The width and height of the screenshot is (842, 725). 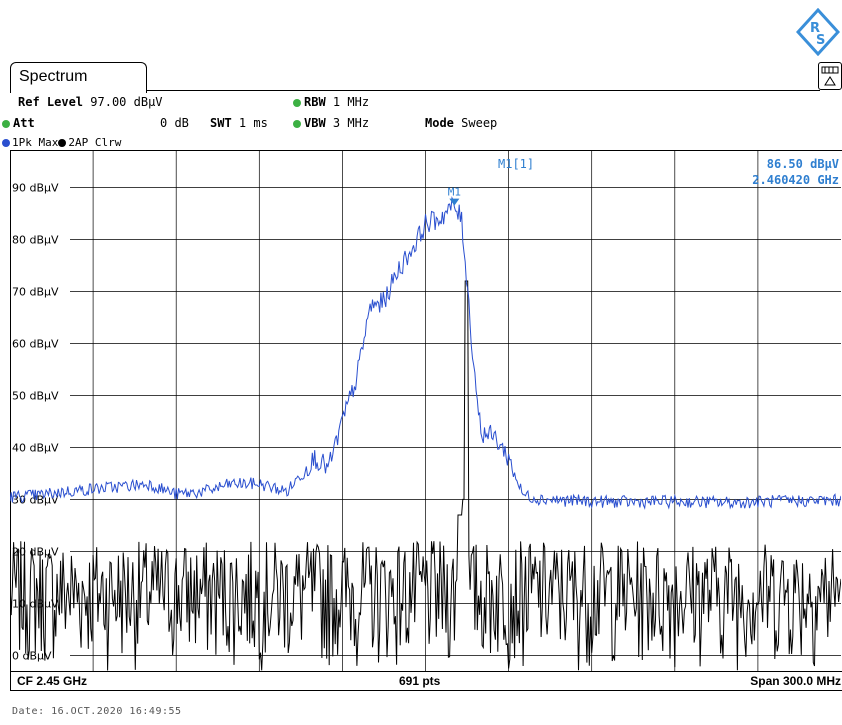 What do you see at coordinates (35, 291) in the screenshot?
I see `y-tick-label: 70 dBµV` at bounding box center [35, 291].